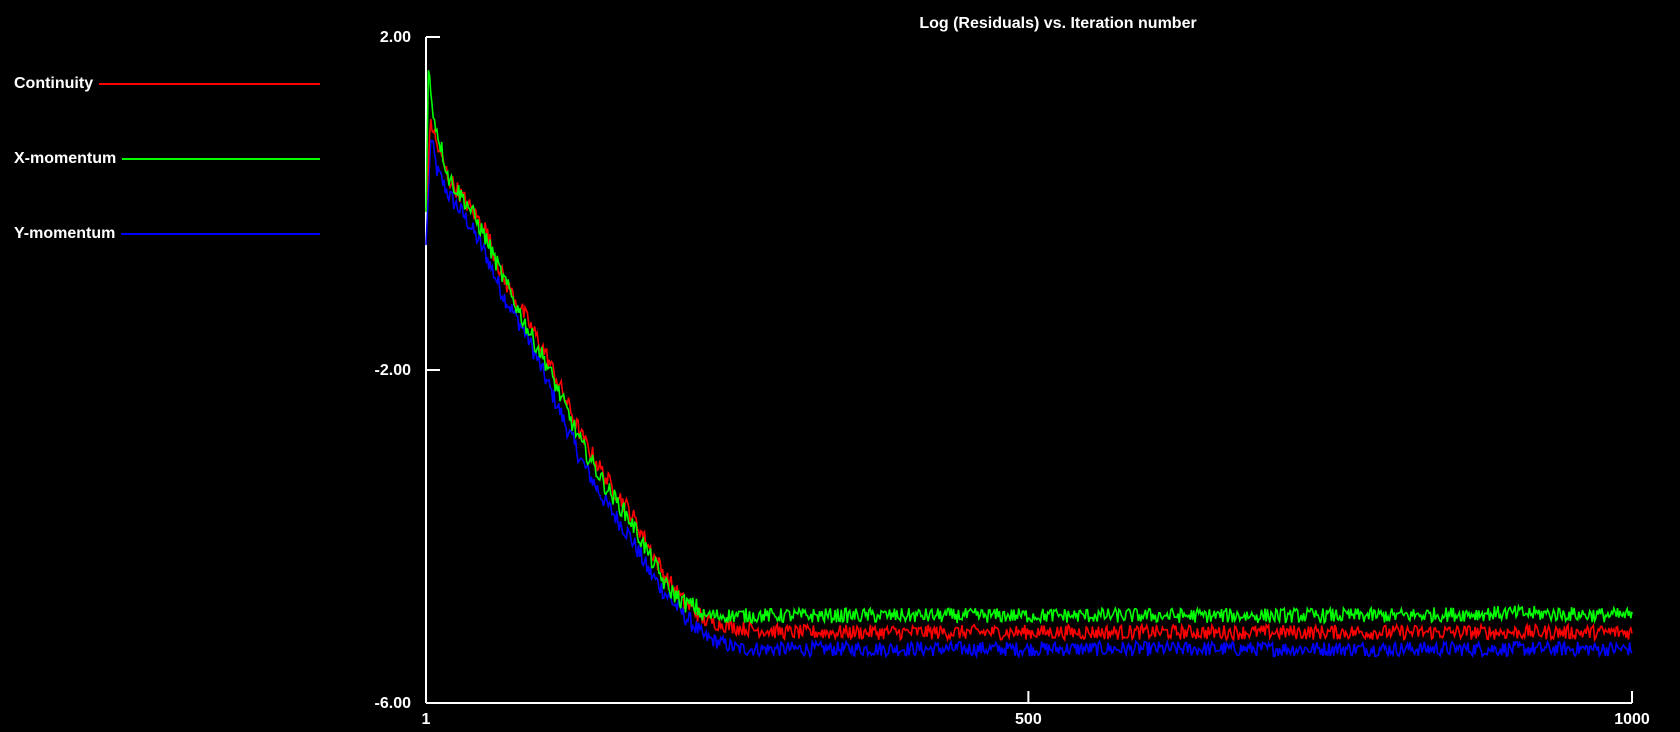  What do you see at coordinates (393, 370) in the screenshot?
I see `y-tick-label: -2.00` at bounding box center [393, 370].